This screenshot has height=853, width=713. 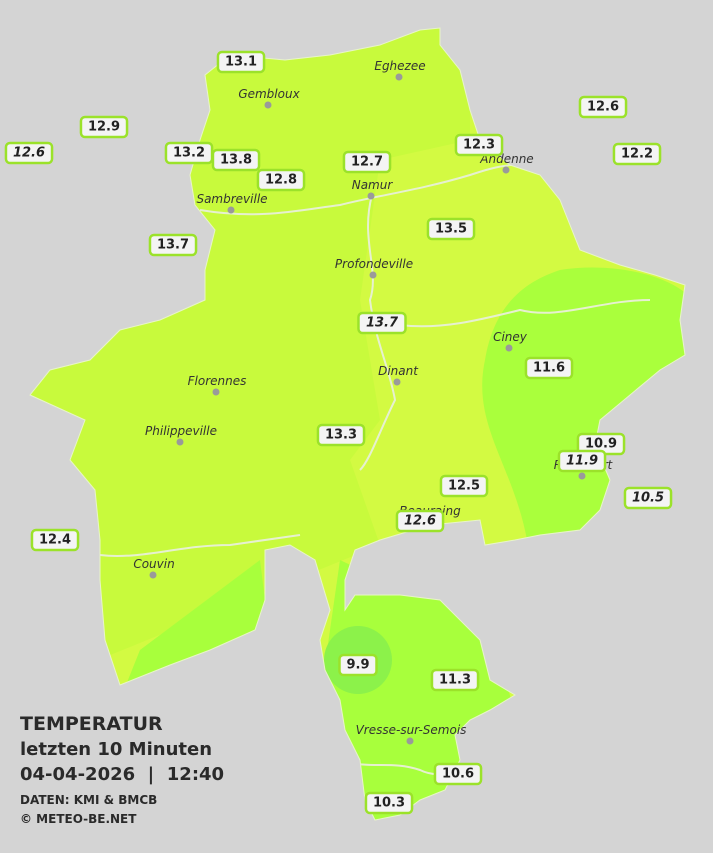 I want to click on reading-value: 13.1, so click(x=241, y=62).